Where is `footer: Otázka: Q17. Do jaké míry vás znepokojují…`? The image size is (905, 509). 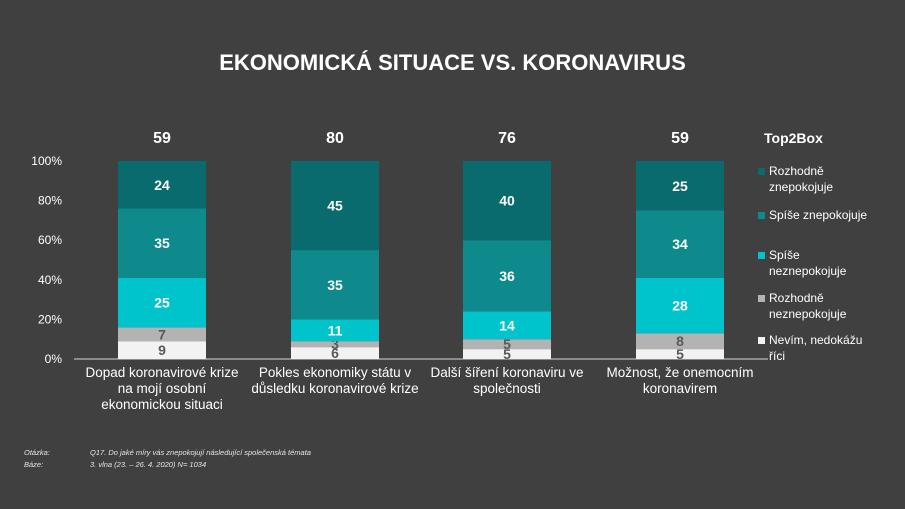
footer: Otázka: Q17. Do jaké míry vás znepokojují… is located at coordinates (167, 459).